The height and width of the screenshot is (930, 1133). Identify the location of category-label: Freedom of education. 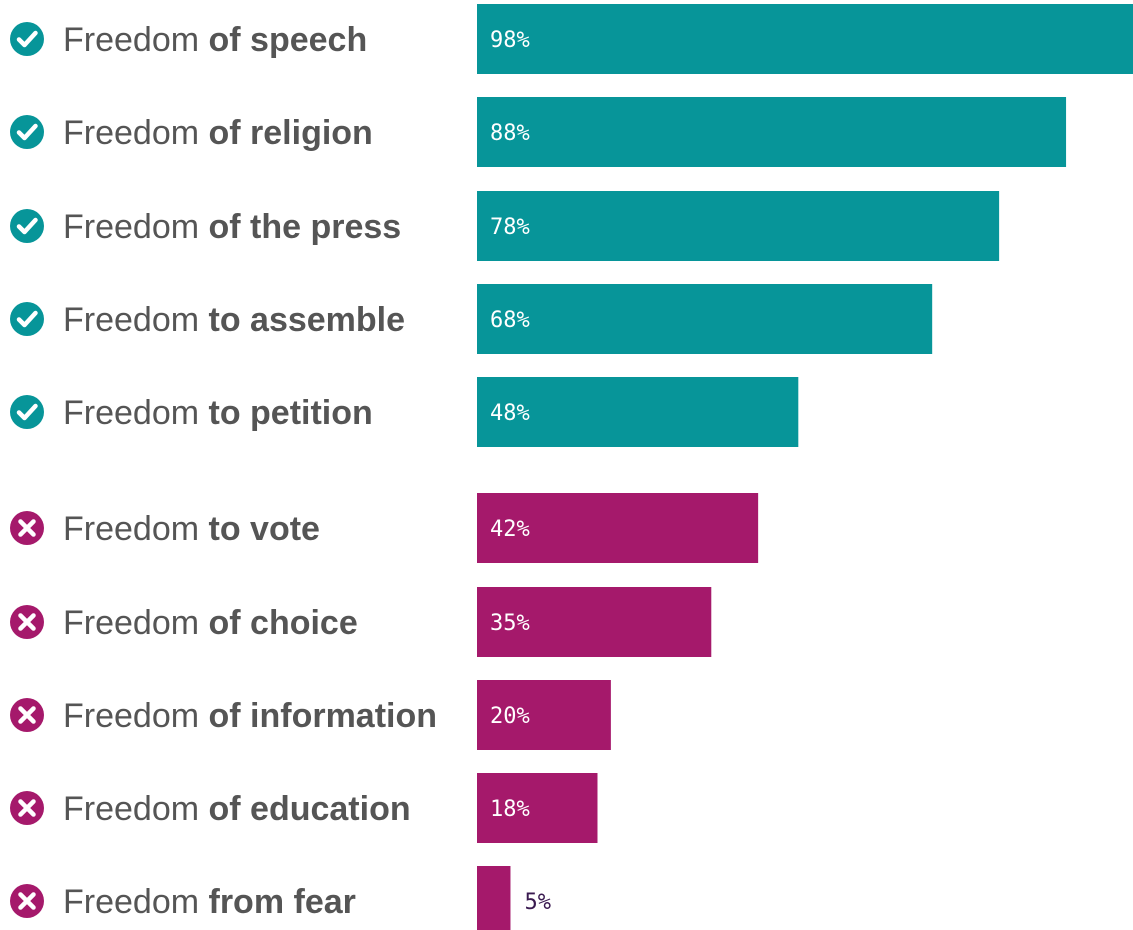
(237, 809).